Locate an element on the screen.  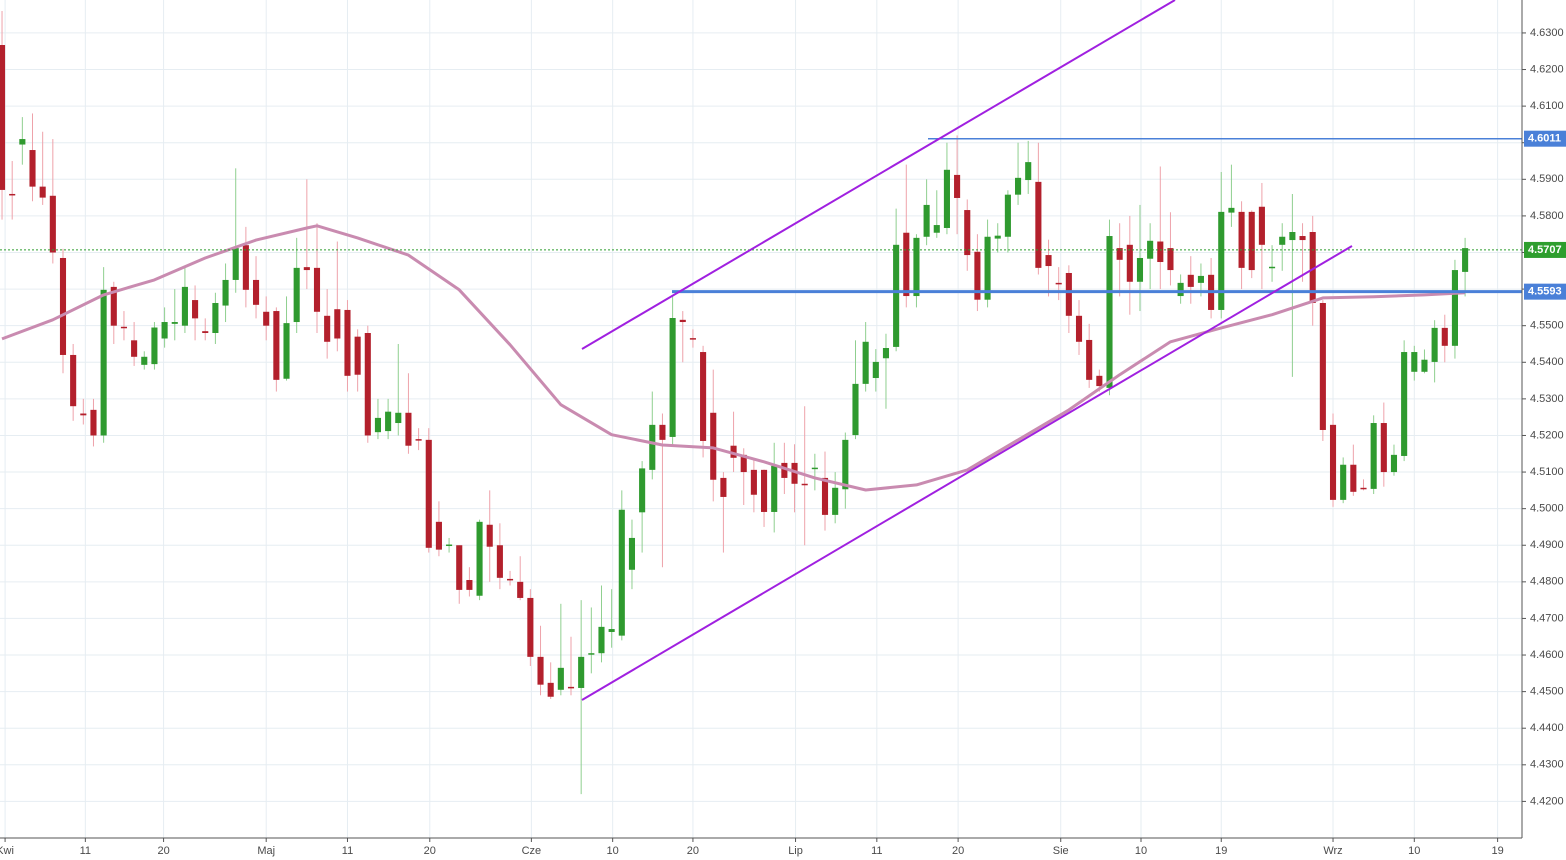
y-tick-label: 4.4300 is located at coordinates (1547, 765).